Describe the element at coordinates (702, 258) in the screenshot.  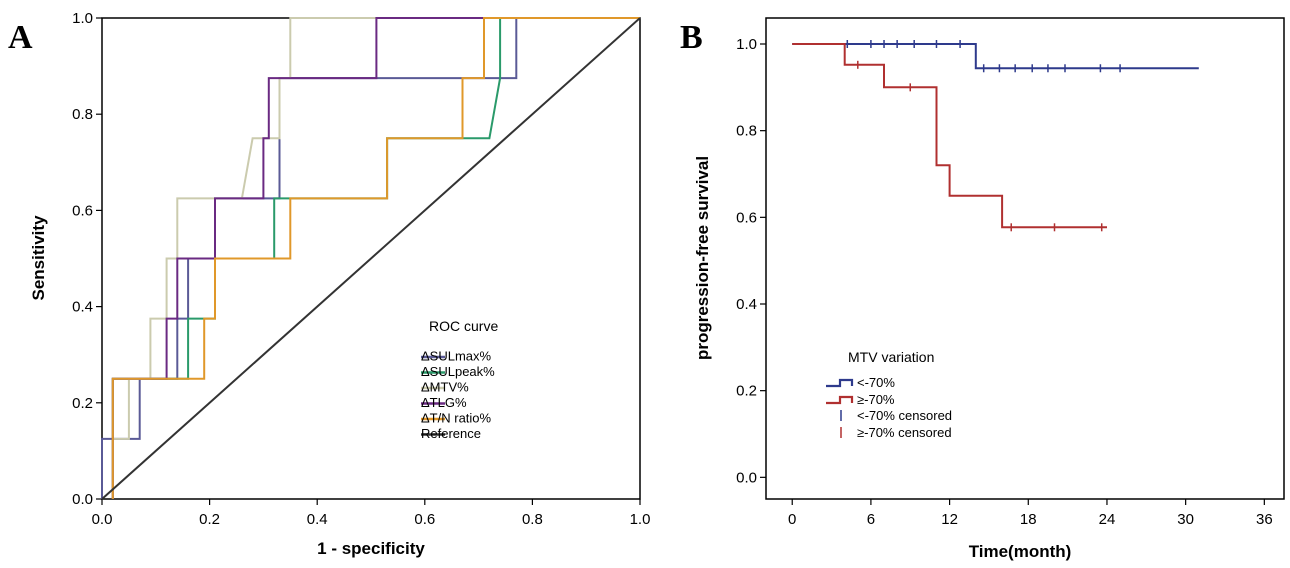
I see `km-y-axis-title: progression-free survival` at that location.